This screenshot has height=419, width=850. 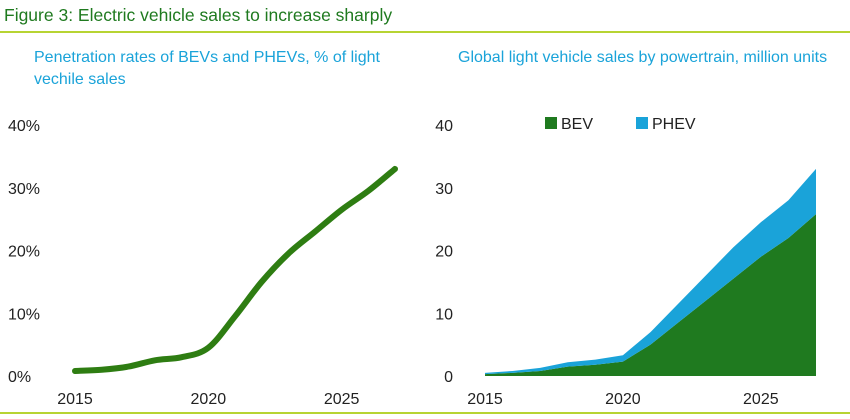 I want to click on left-y-tick-label: 20%, so click(x=24, y=252).